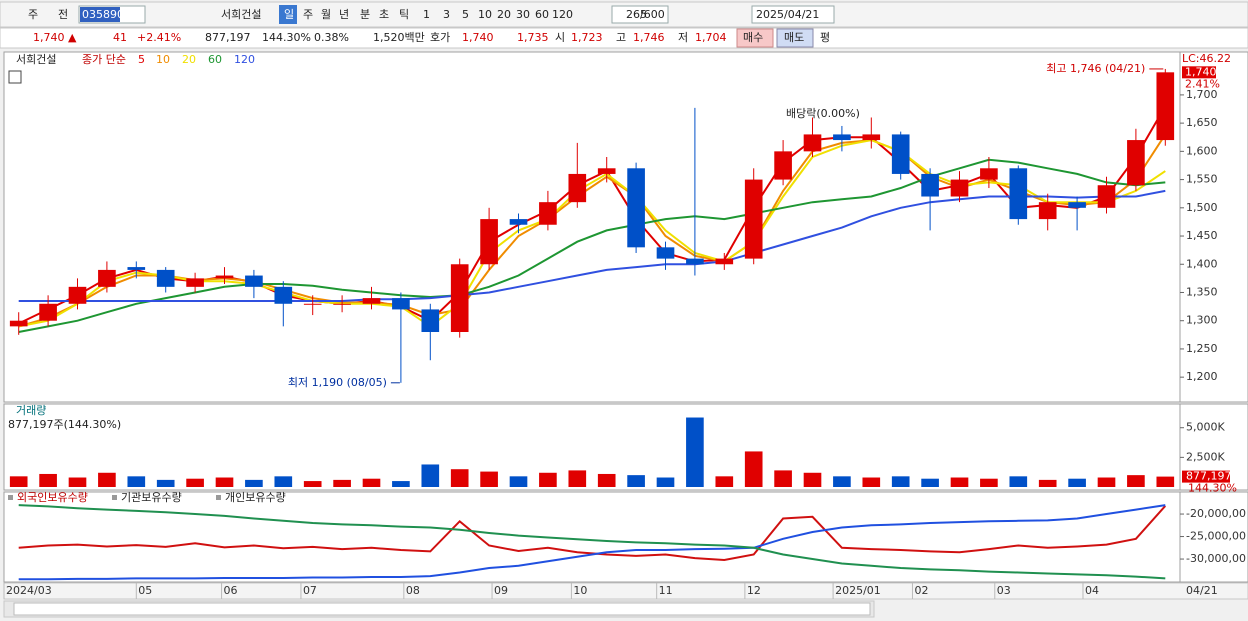  What do you see at coordinates (442, 609) in the screenshot?
I see `scroll-thumb` at bounding box center [442, 609].